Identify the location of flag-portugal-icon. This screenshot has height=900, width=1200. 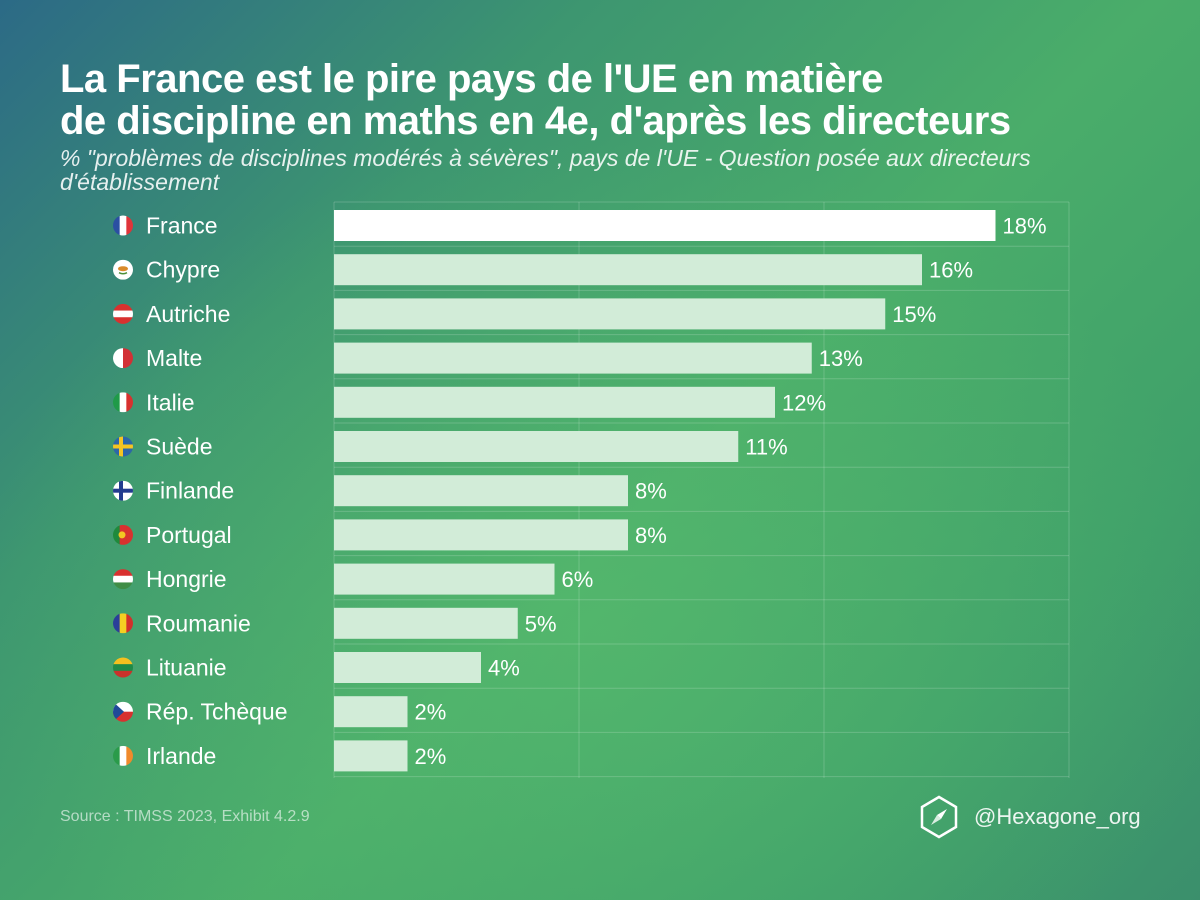
(123, 534).